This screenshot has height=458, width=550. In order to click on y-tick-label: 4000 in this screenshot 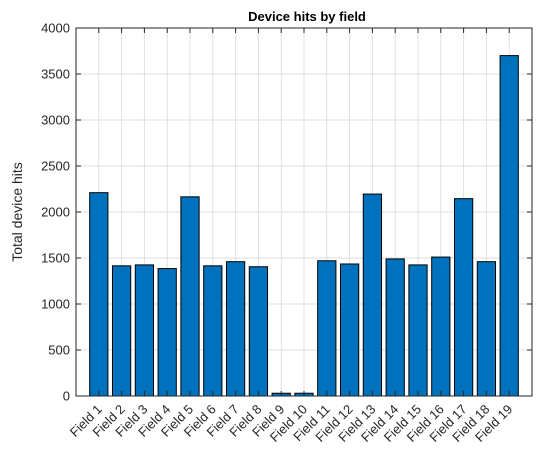, I will do `click(55, 28)`.